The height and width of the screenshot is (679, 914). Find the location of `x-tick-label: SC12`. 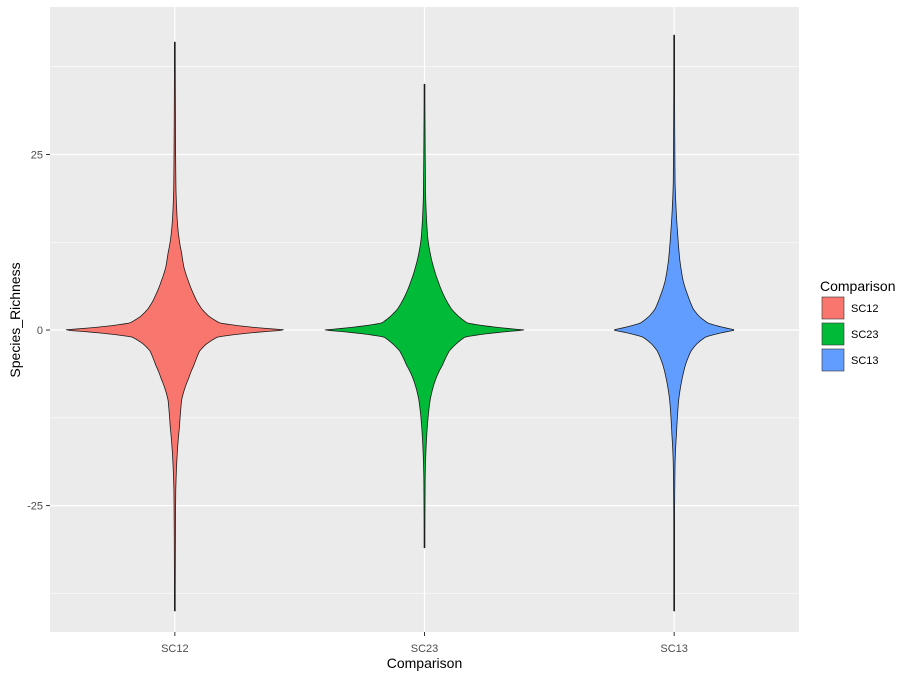

x-tick-label: SC12 is located at coordinates (175, 649).